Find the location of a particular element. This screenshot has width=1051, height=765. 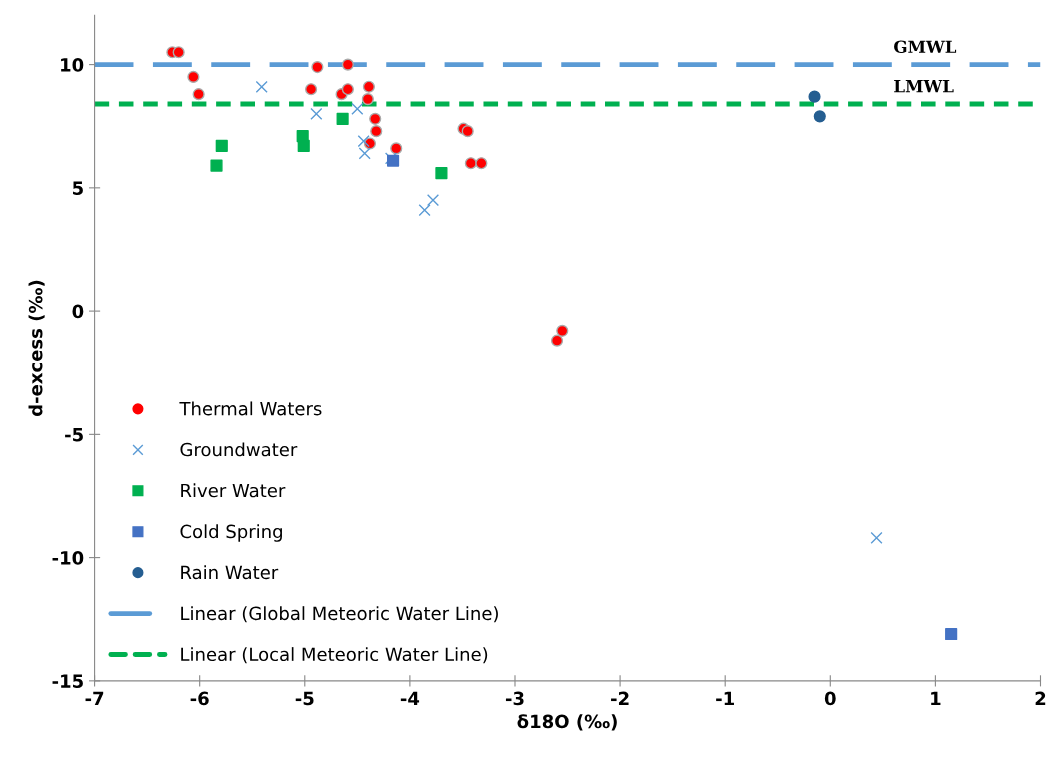

x-tick-label: -4 is located at coordinates (410, 698).